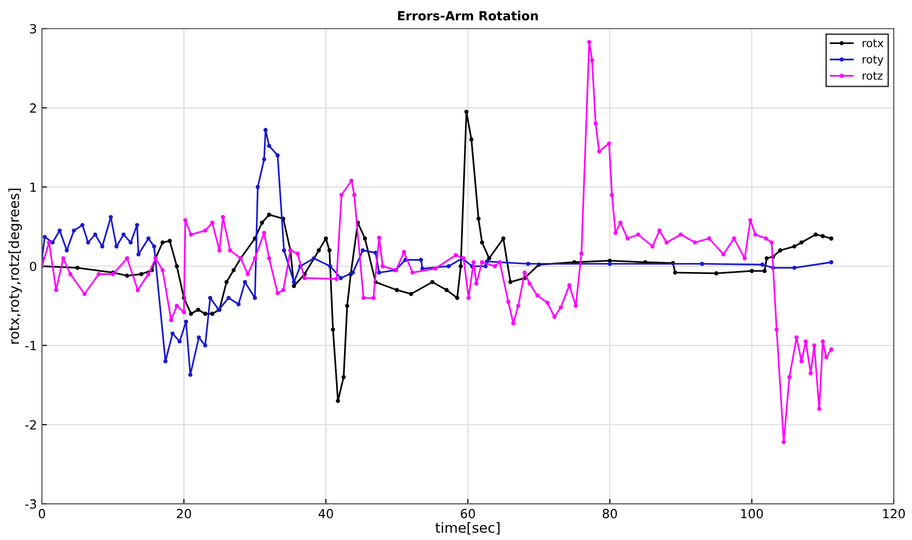  I want to click on legend-label: roty, so click(873, 61).